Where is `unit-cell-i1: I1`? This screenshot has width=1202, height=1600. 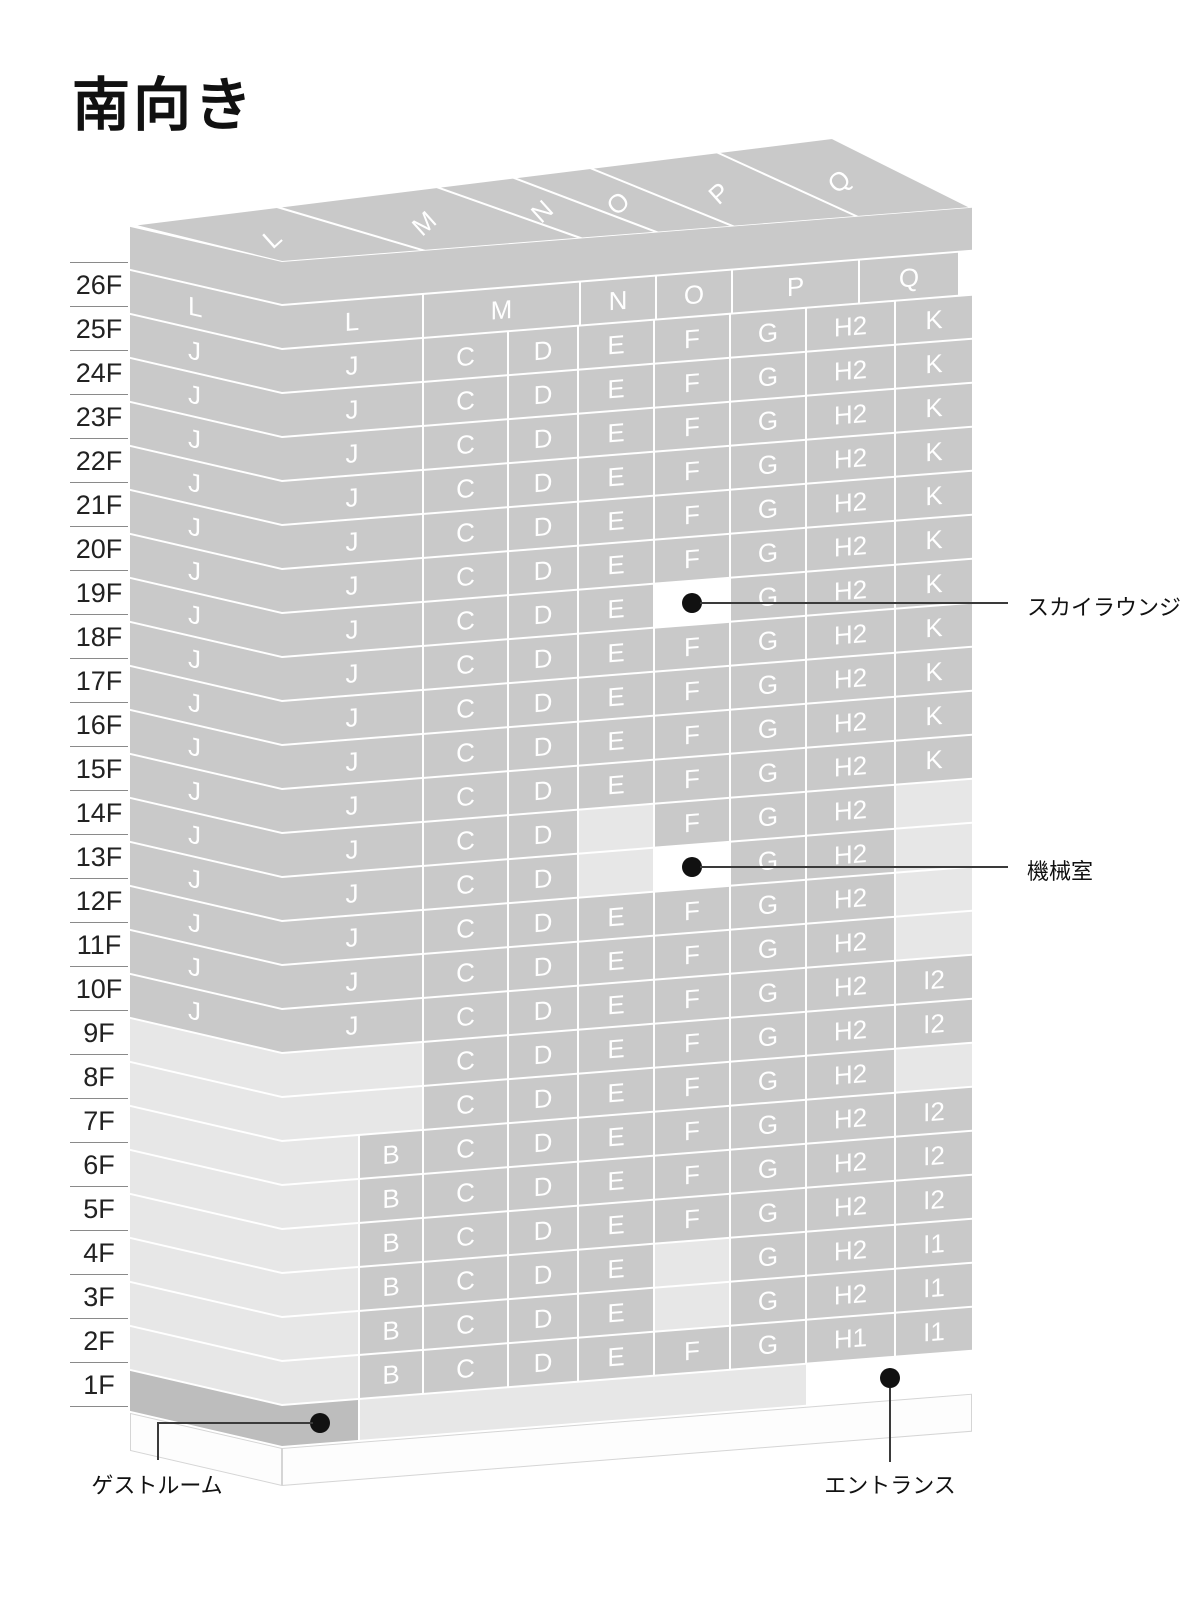
unit-cell-i1: I1 is located at coordinates (934, 1243).